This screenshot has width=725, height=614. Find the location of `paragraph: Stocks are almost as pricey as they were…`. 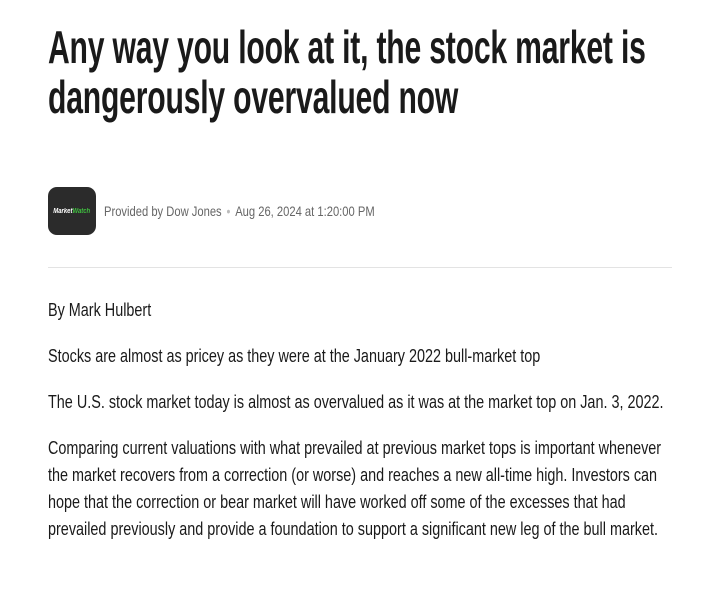

paragraph: Stocks are almost as pricey as they were… is located at coordinates (294, 356).